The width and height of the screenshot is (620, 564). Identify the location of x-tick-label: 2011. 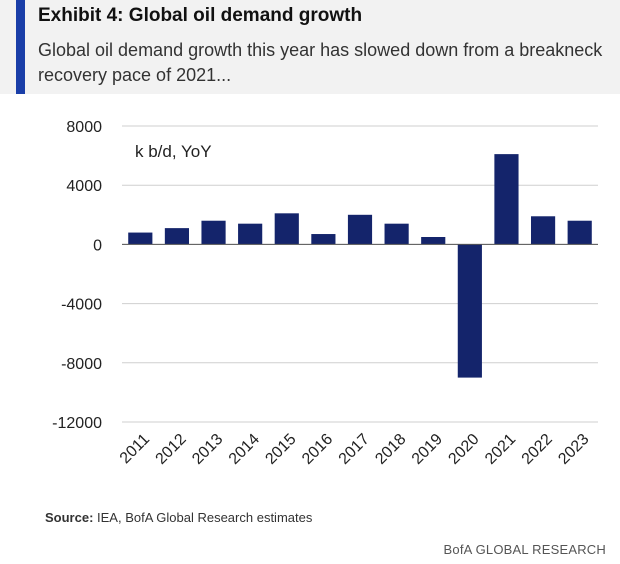
(135, 449).